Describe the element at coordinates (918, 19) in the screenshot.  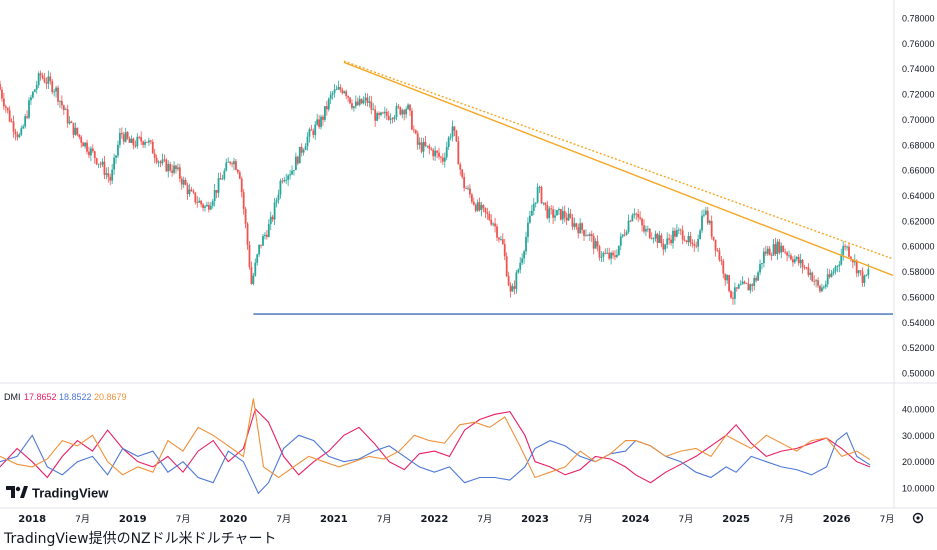
I see `price-axis-tick-label: 0.78000` at that location.